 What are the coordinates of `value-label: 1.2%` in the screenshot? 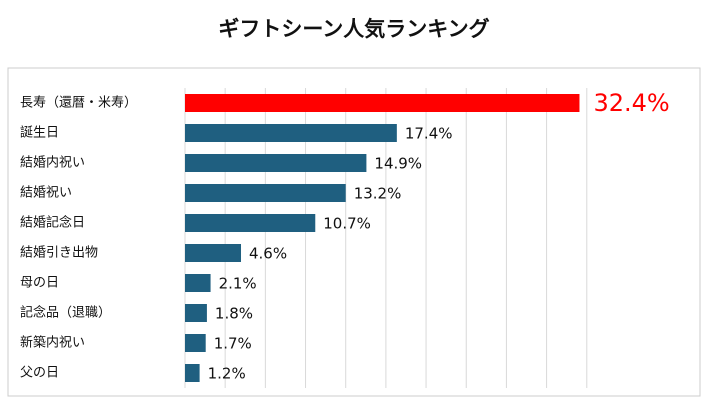 It's located at (227, 374).